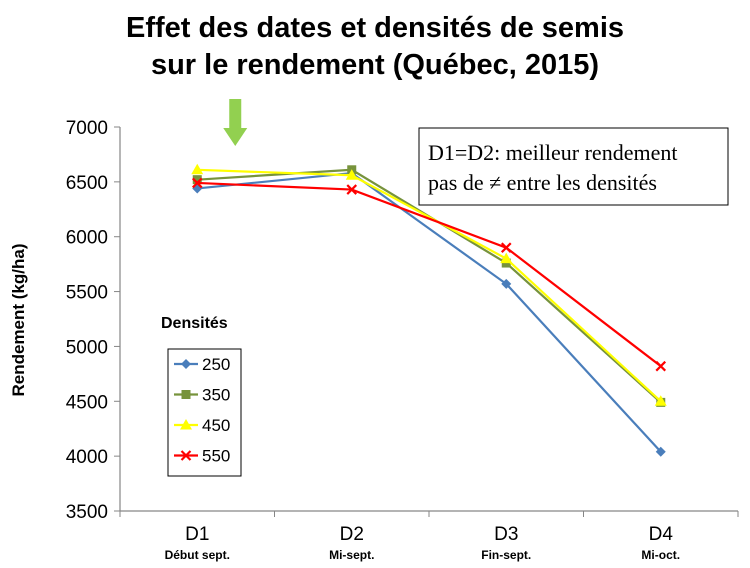  Describe the element at coordinates (197, 555) in the screenshot. I see `x-tick-sublabel: Début sept.` at that location.